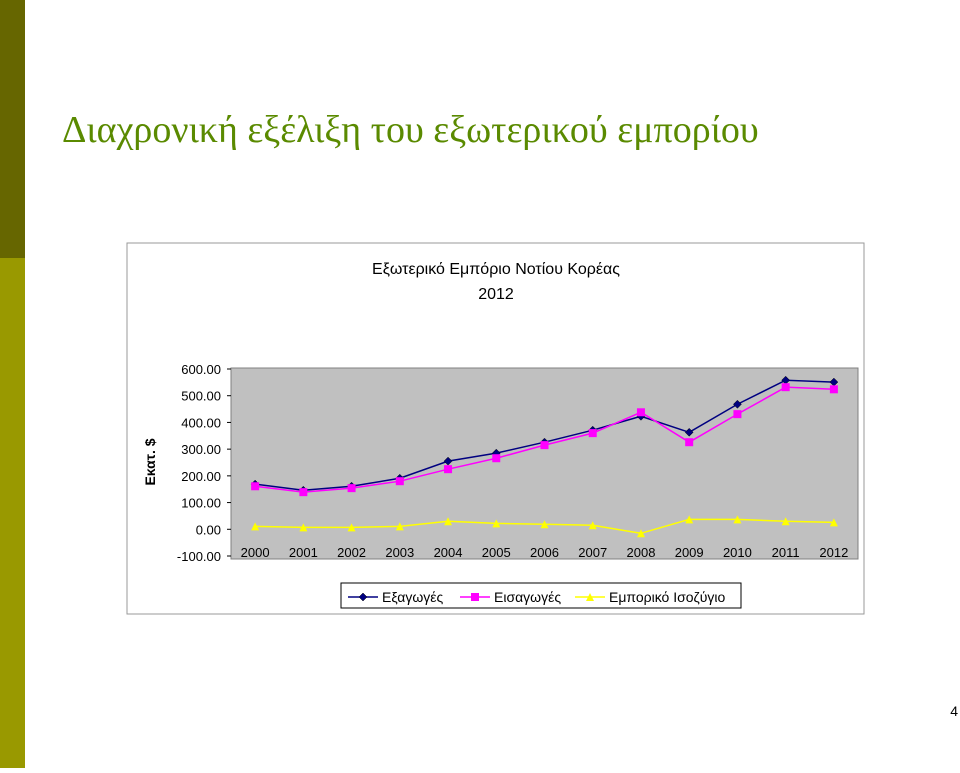 This screenshot has height=773, width=960. Describe the element at coordinates (201, 369) in the screenshot. I see `y-tick-label: 600.00` at that location.